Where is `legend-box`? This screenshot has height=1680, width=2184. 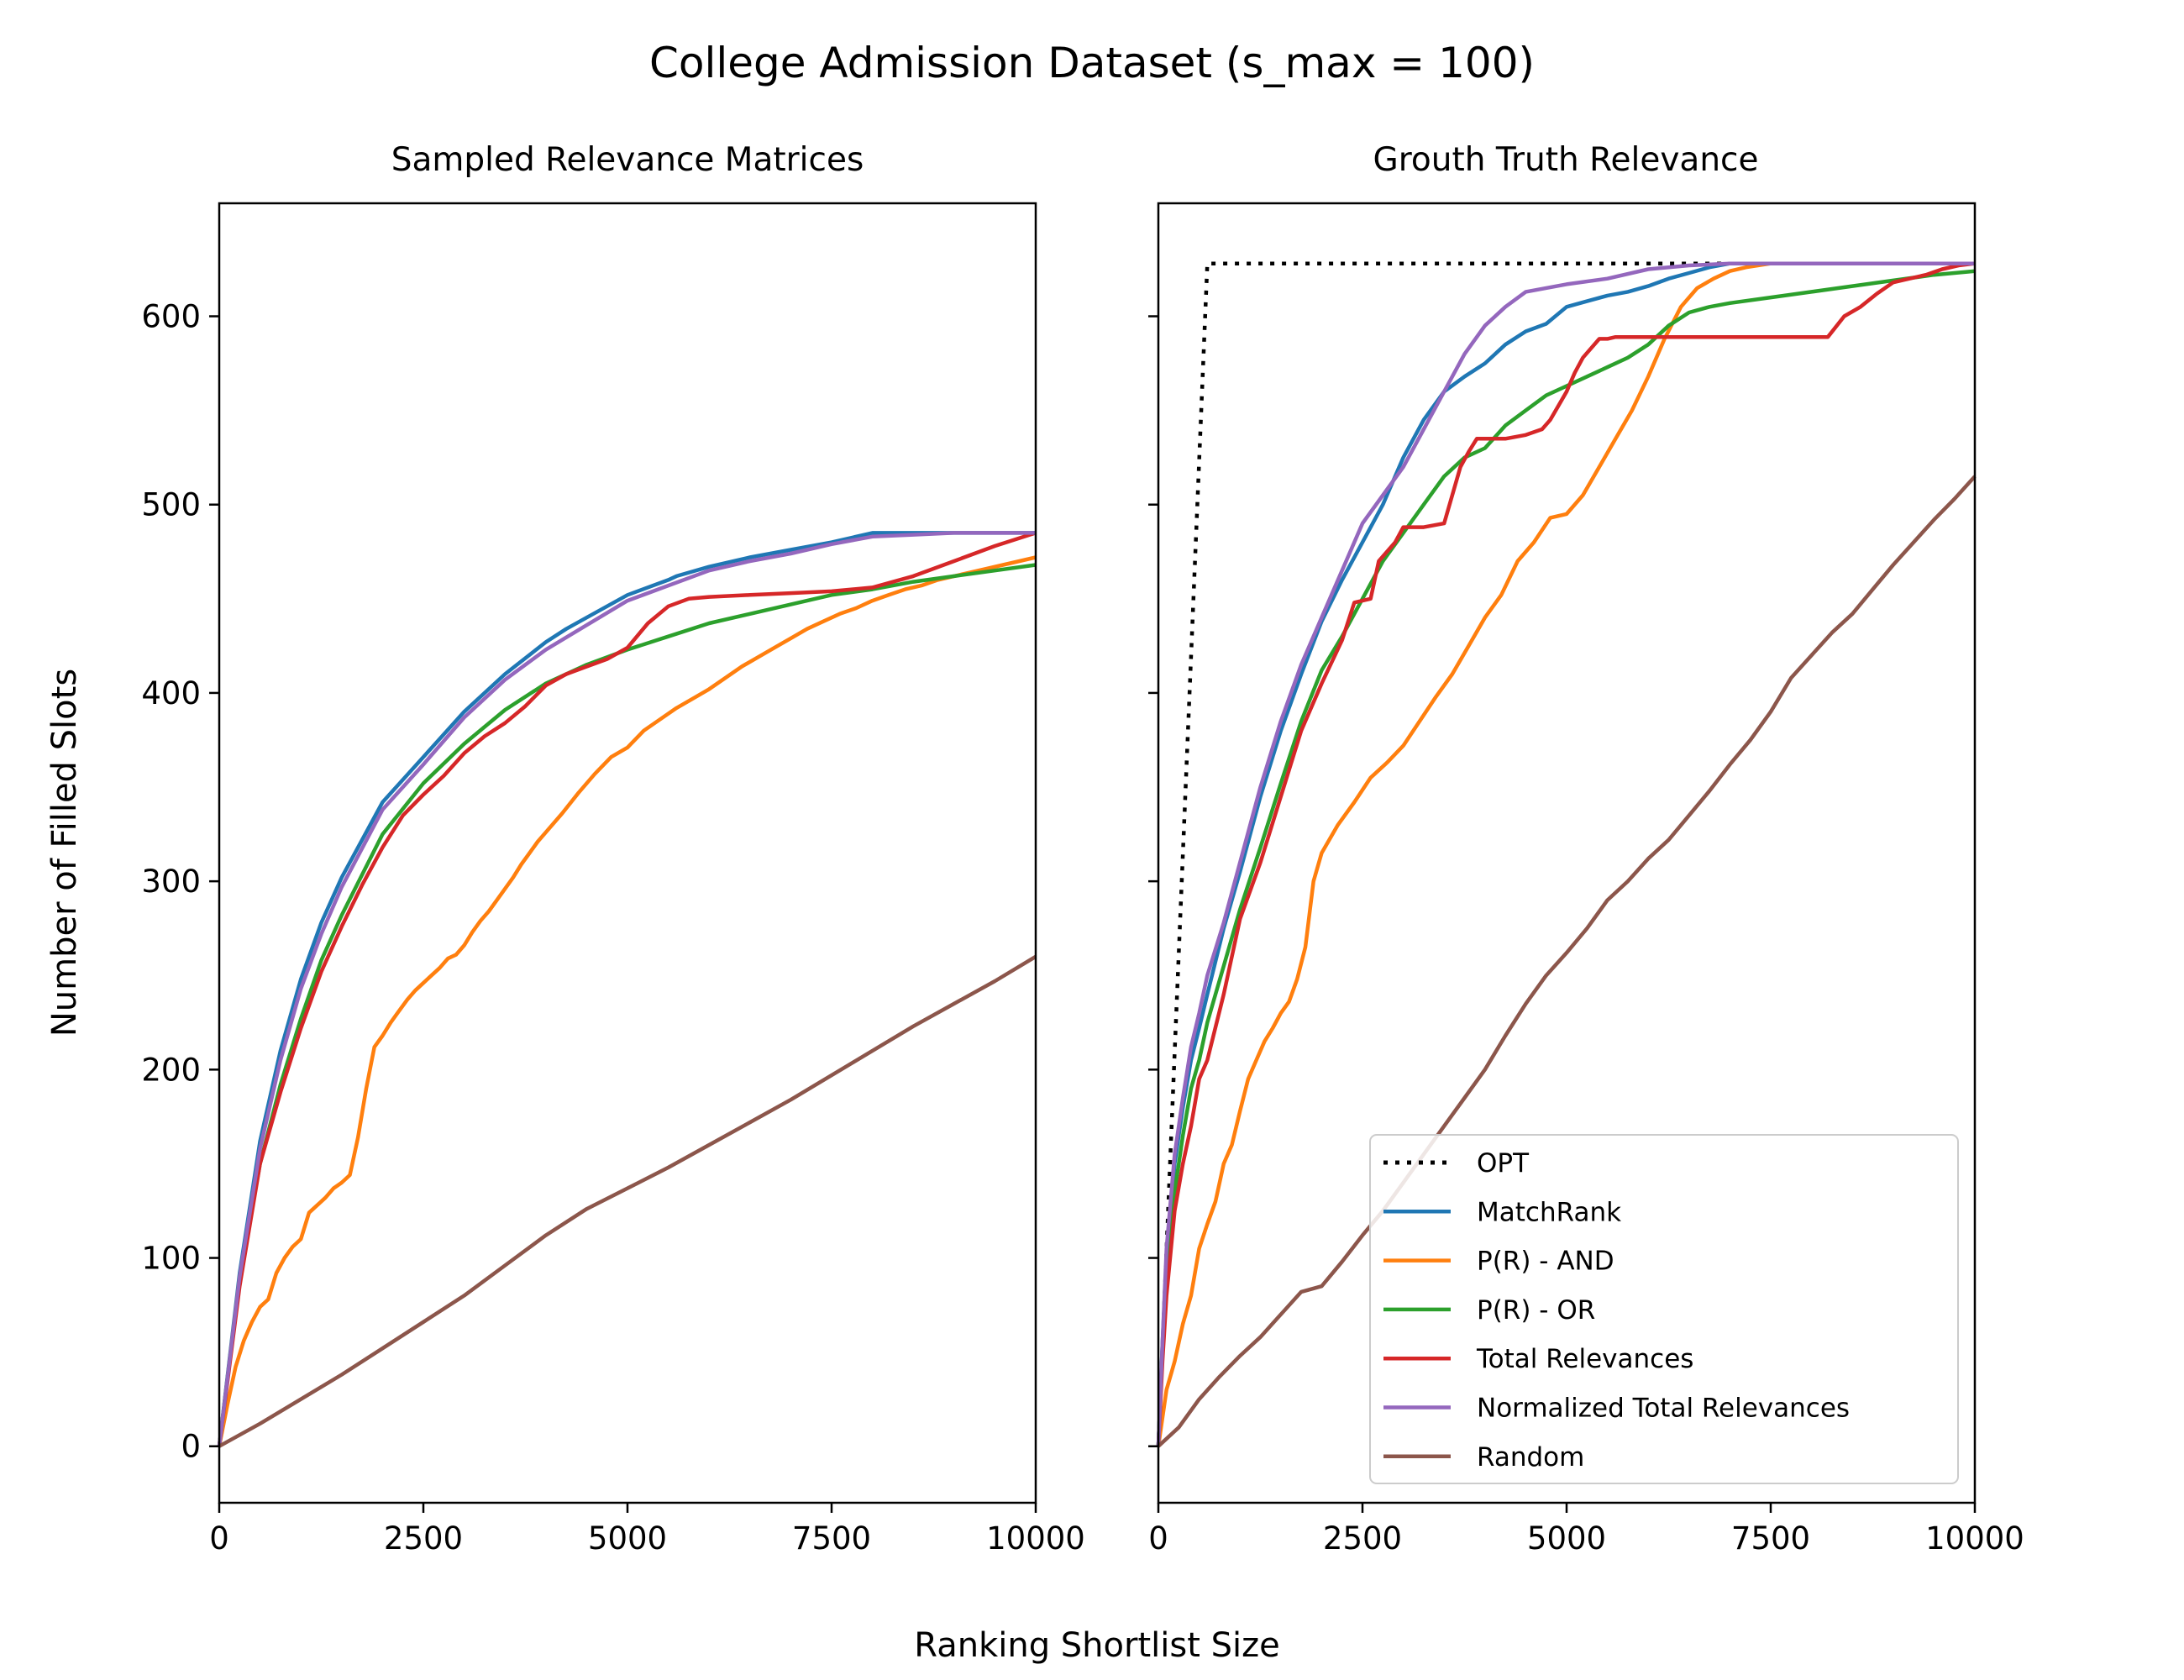 legend-box is located at coordinates (1664, 1309).